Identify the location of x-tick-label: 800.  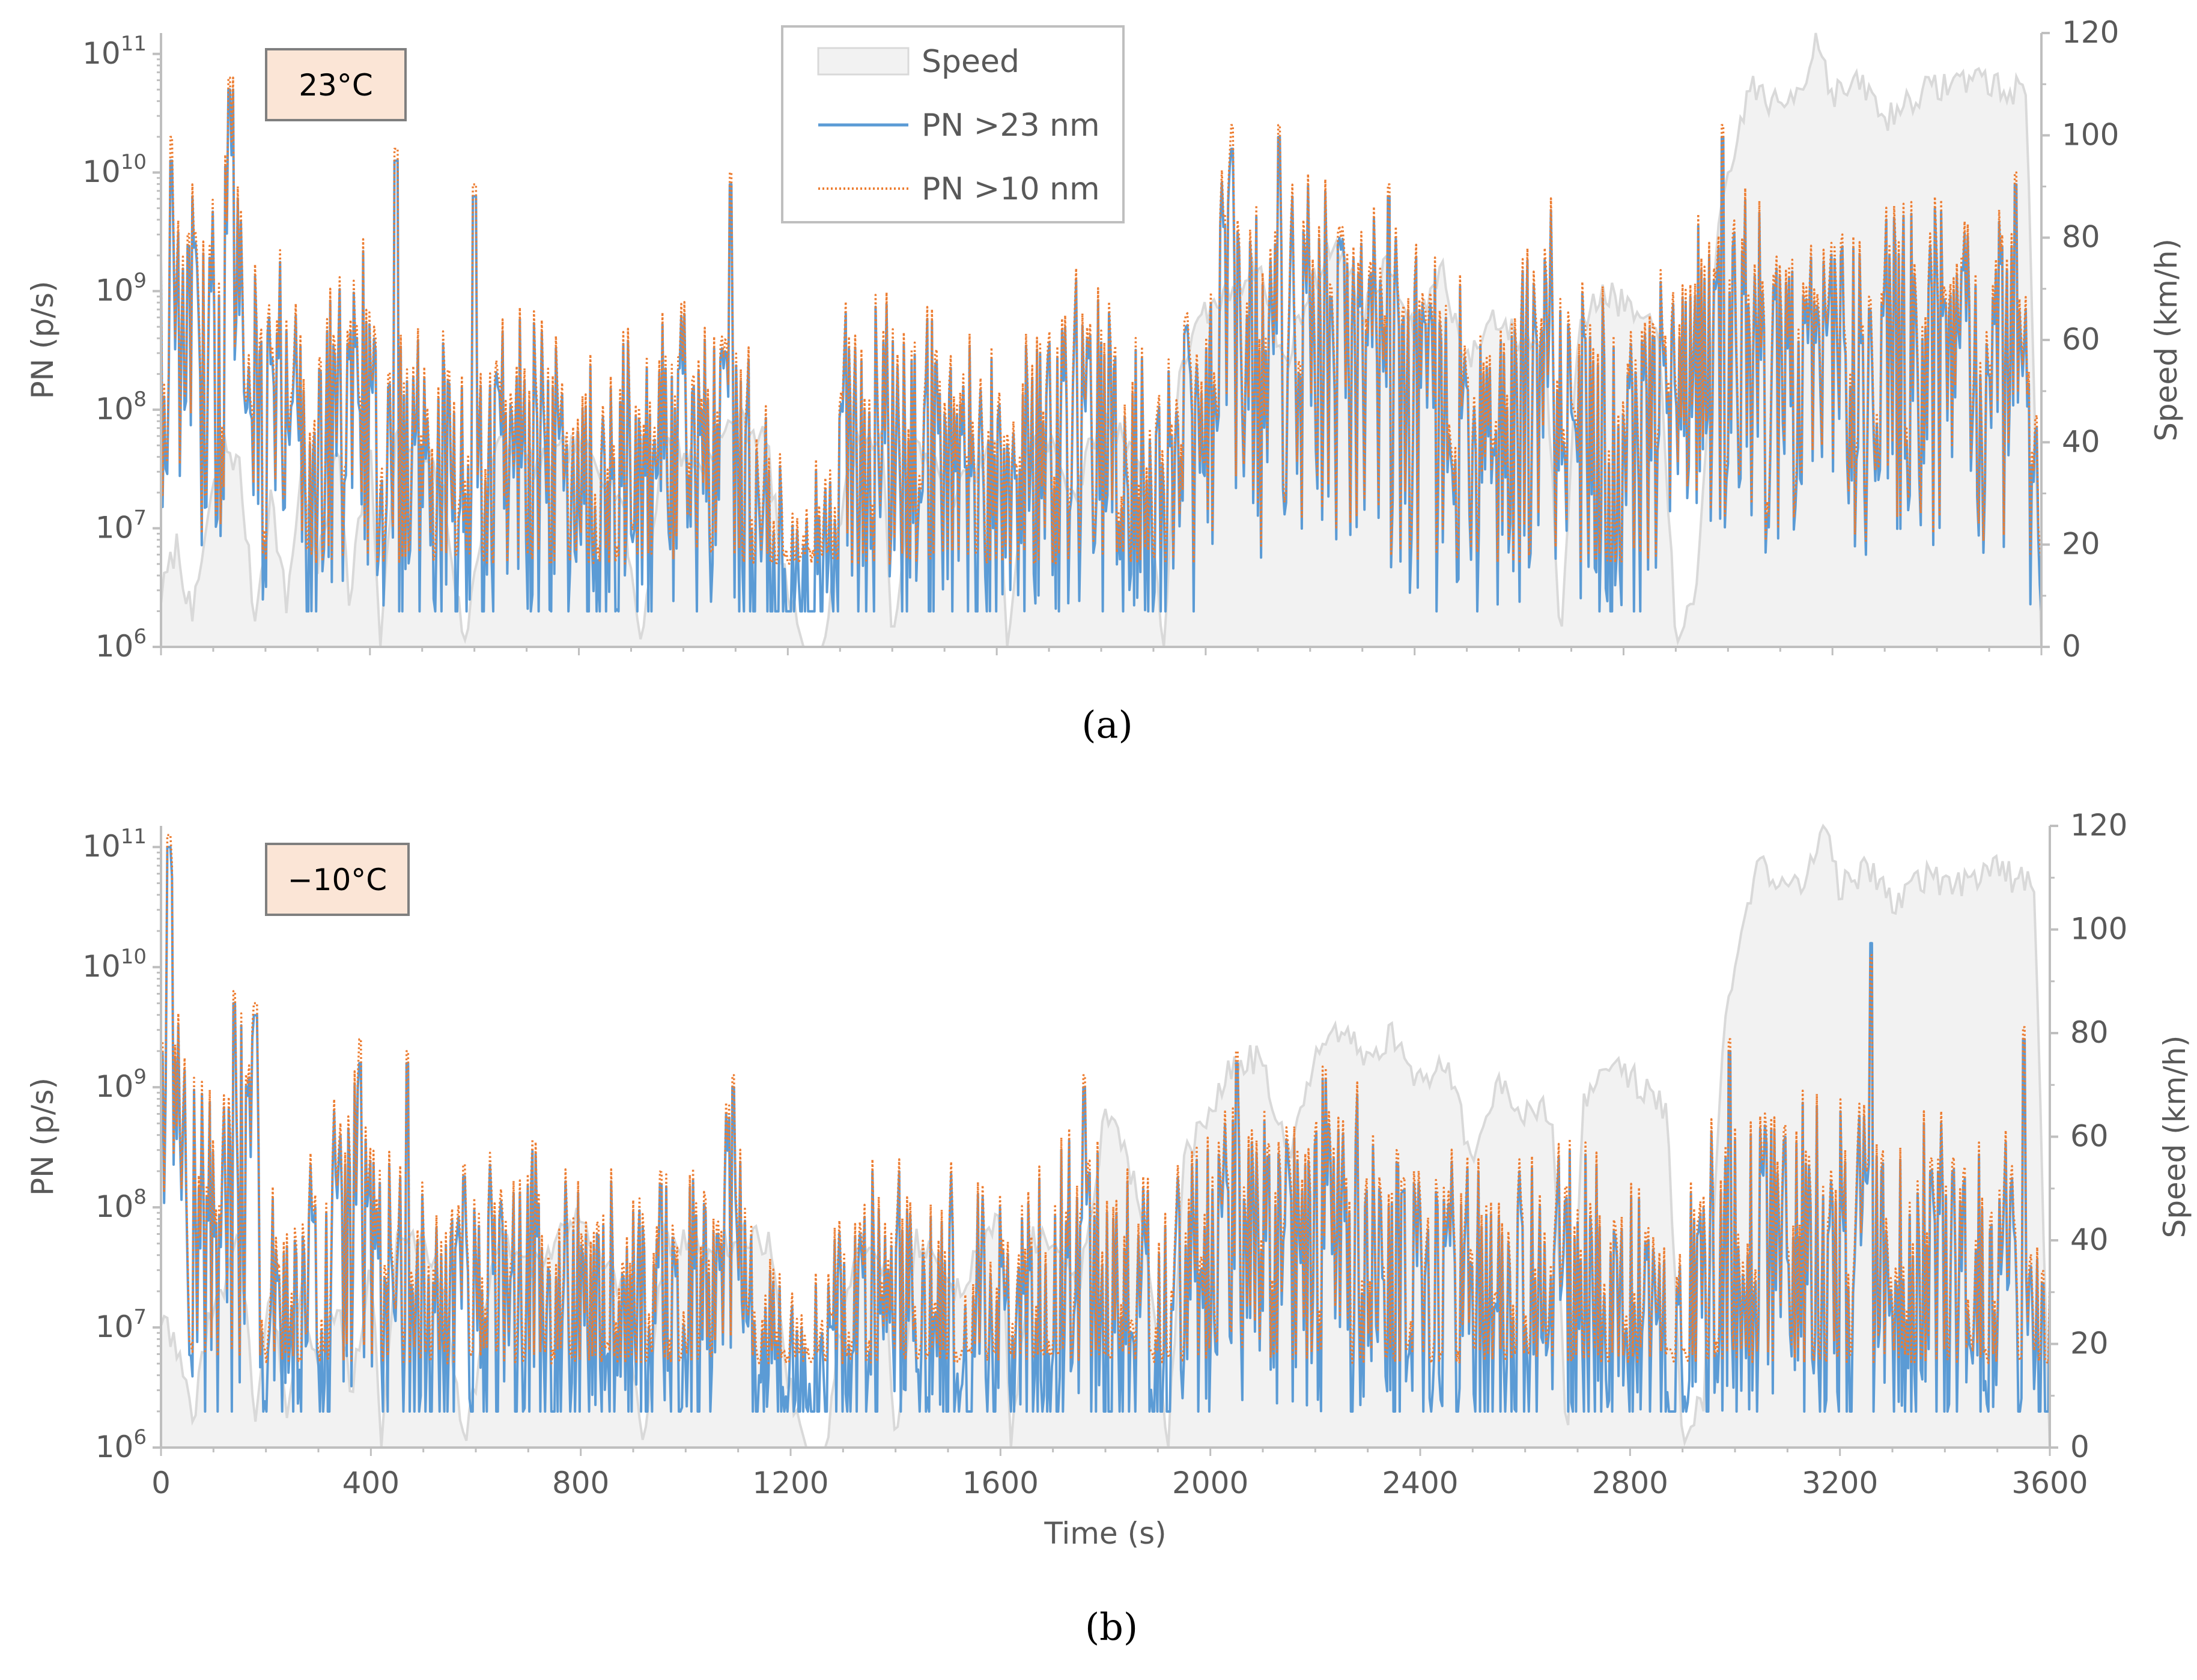
(580, 1483).